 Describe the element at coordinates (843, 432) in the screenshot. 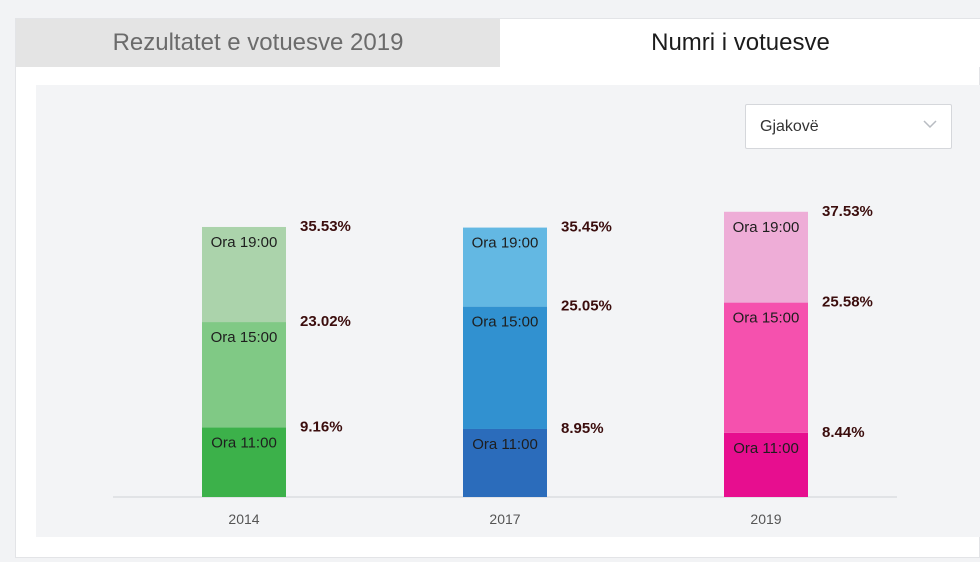

I see `data-label: 8.44%` at that location.